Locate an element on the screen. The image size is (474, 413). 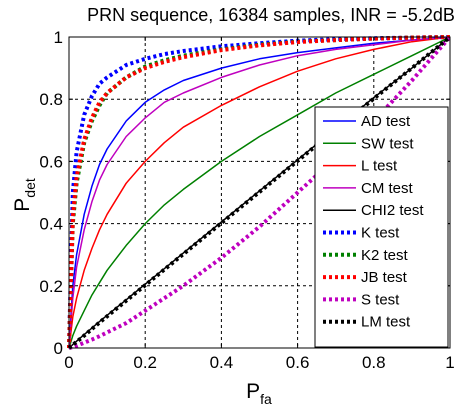
legend-label-lm-test: LM test is located at coordinates (386, 322).